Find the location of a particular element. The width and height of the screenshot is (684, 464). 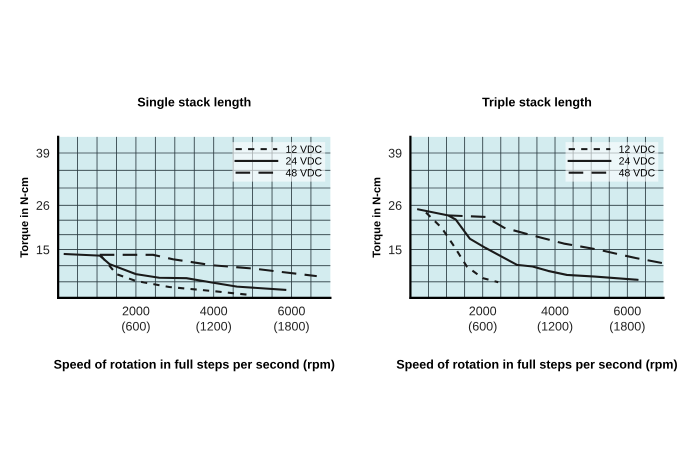

chart-title: Triple stack length is located at coordinates (537, 103).